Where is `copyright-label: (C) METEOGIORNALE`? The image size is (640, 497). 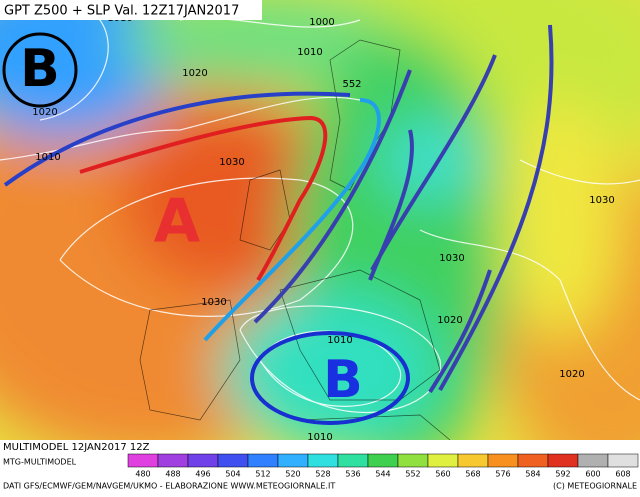
copyright-label: (C) METEOGIORNALE is located at coordinates (595, 486).